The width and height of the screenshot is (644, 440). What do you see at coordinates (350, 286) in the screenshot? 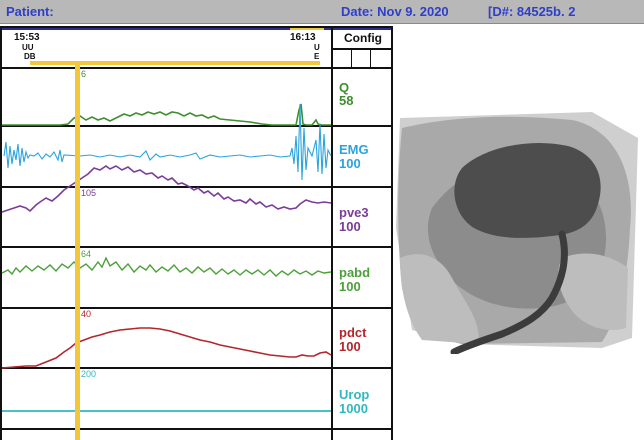
I see `channel-scale-pabd: 100` at bounding box center [350, 286].